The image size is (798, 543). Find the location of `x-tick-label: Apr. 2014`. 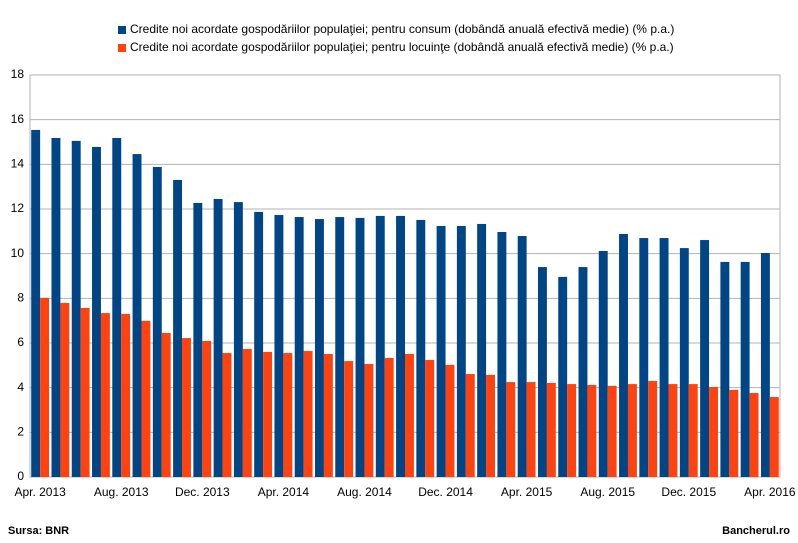

x-tick-label: Apr. 2014 is located at coordinates (284, 492).